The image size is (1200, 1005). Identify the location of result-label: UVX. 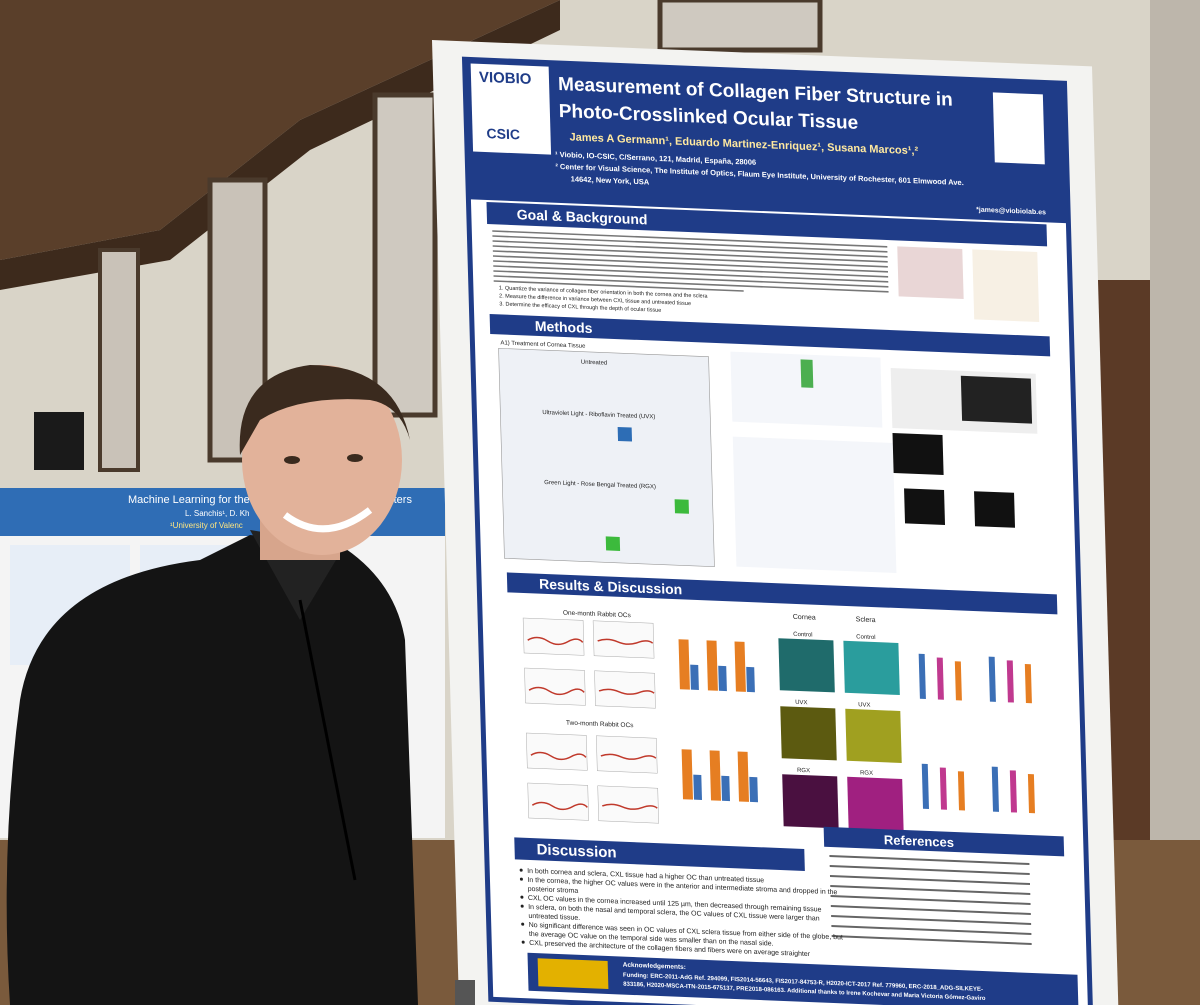
(801, 703).